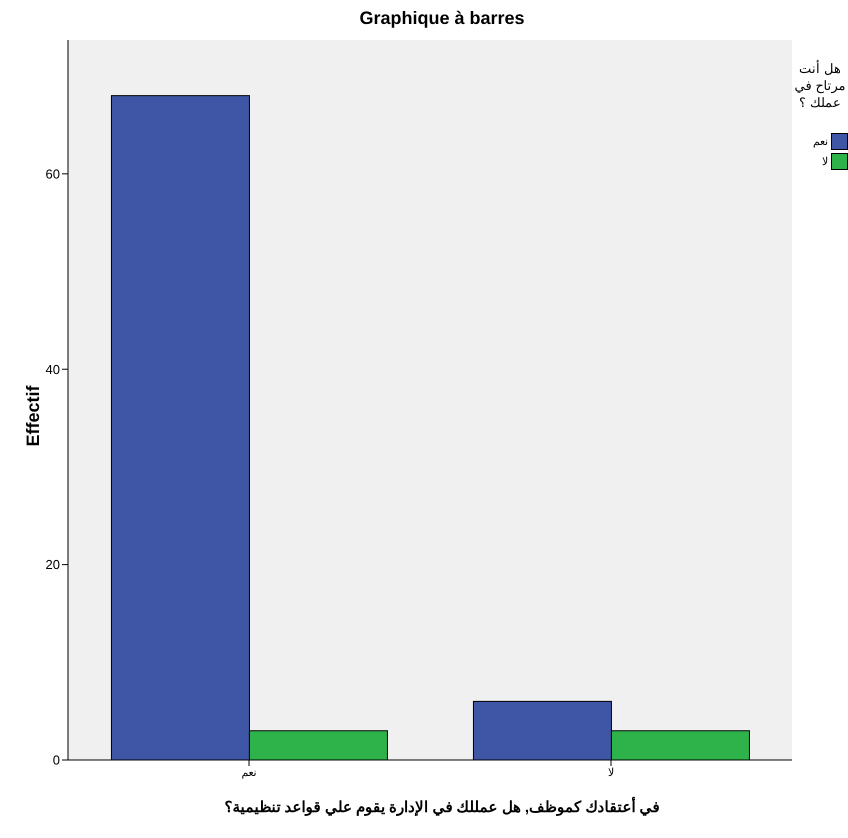 This screenshot has height=838, width=848. Describe the element at coordinates (442, 18) in the screenshot. I see `chart-title: Graphique à barres` at that location.